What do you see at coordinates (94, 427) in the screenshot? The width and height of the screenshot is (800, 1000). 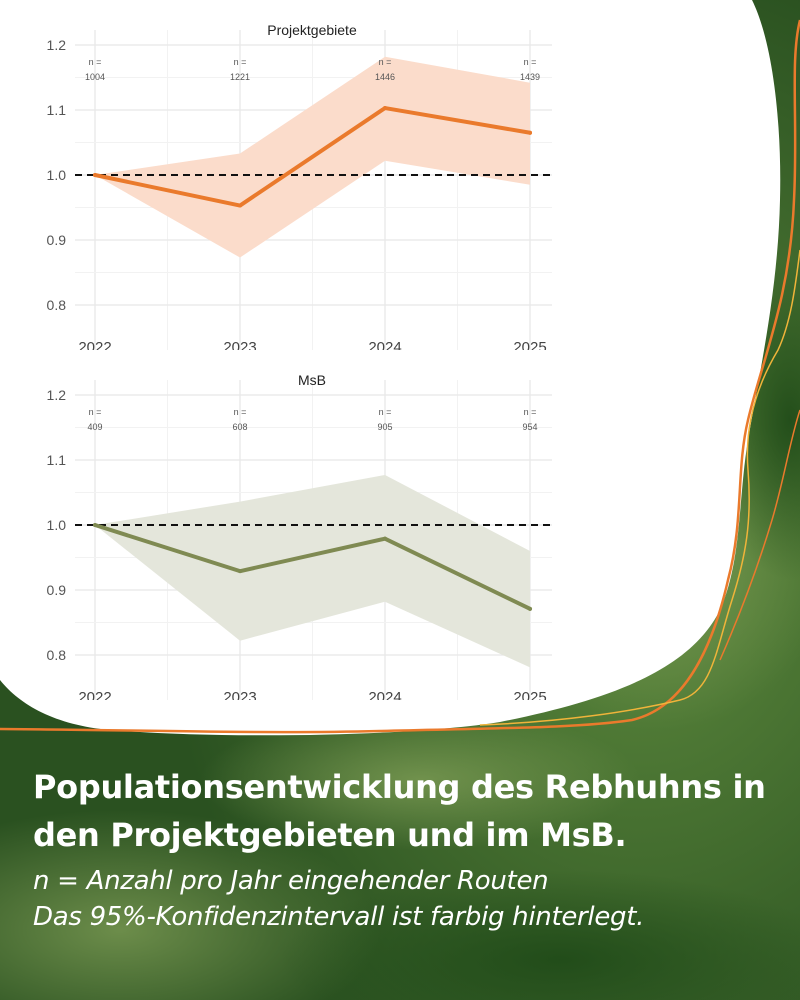 I see `n-value: 409` at bounding box center [94, 427].